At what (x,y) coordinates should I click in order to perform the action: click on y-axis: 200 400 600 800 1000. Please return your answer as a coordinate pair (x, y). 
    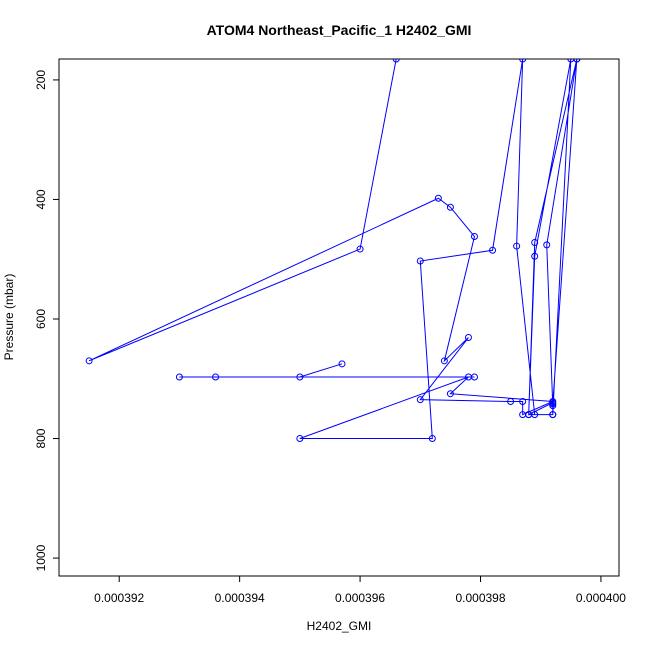
    Looking at the image, I should click on (47, 320).